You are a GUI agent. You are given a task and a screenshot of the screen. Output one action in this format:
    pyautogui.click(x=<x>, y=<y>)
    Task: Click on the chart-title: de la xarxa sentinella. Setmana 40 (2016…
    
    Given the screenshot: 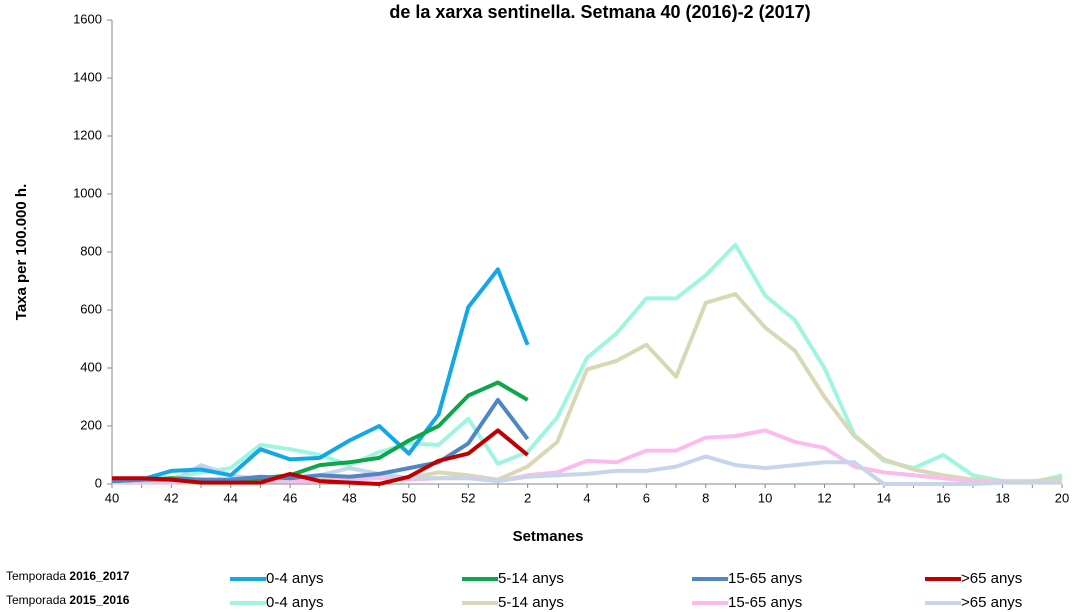 What is the action you would take?
    pyautogui.click(x=599, y=12)
    